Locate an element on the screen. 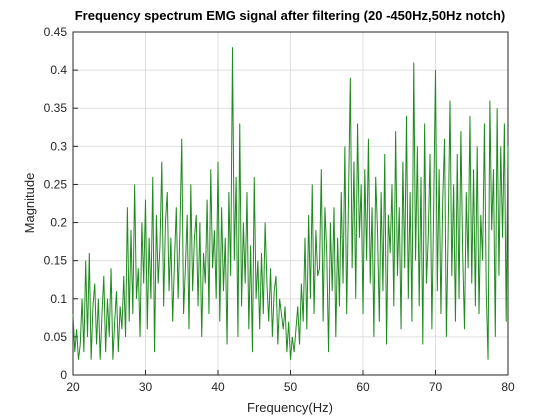  y-tick-label: 0.25 is located at coordinates (56, 184).